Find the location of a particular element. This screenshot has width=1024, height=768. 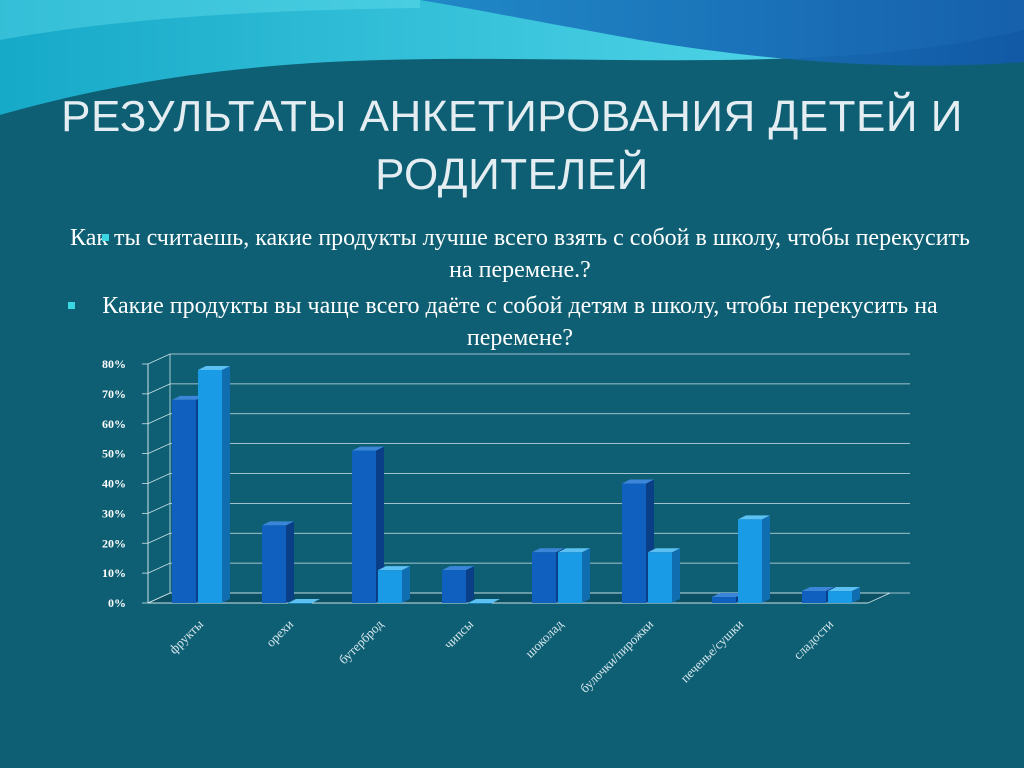

y-tick-label: 40% is located at coordinates (114, 484).